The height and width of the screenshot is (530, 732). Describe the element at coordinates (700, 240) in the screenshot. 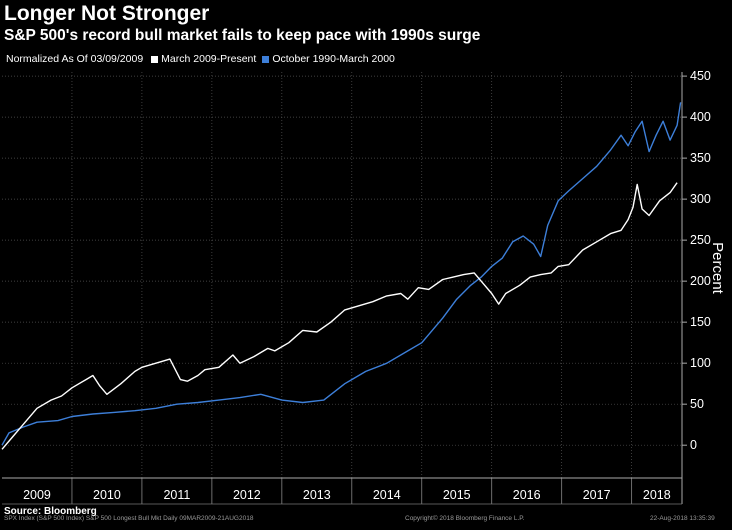

I see `y-tick-label: 250` at that location.